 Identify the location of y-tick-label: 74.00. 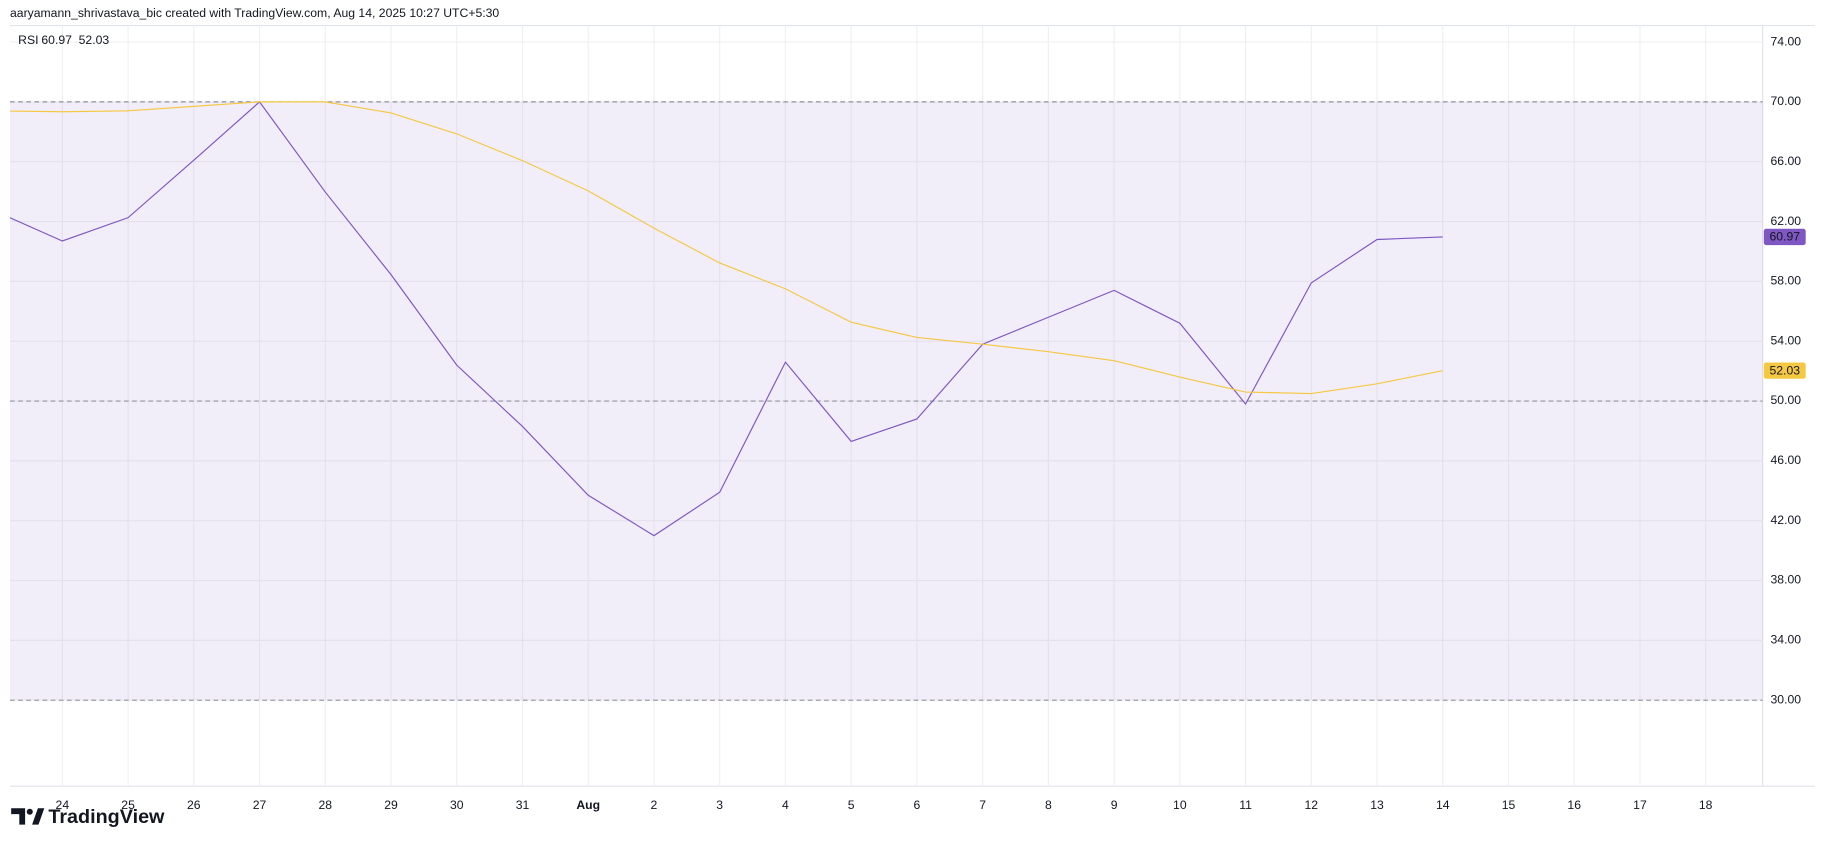
(1785, 41).